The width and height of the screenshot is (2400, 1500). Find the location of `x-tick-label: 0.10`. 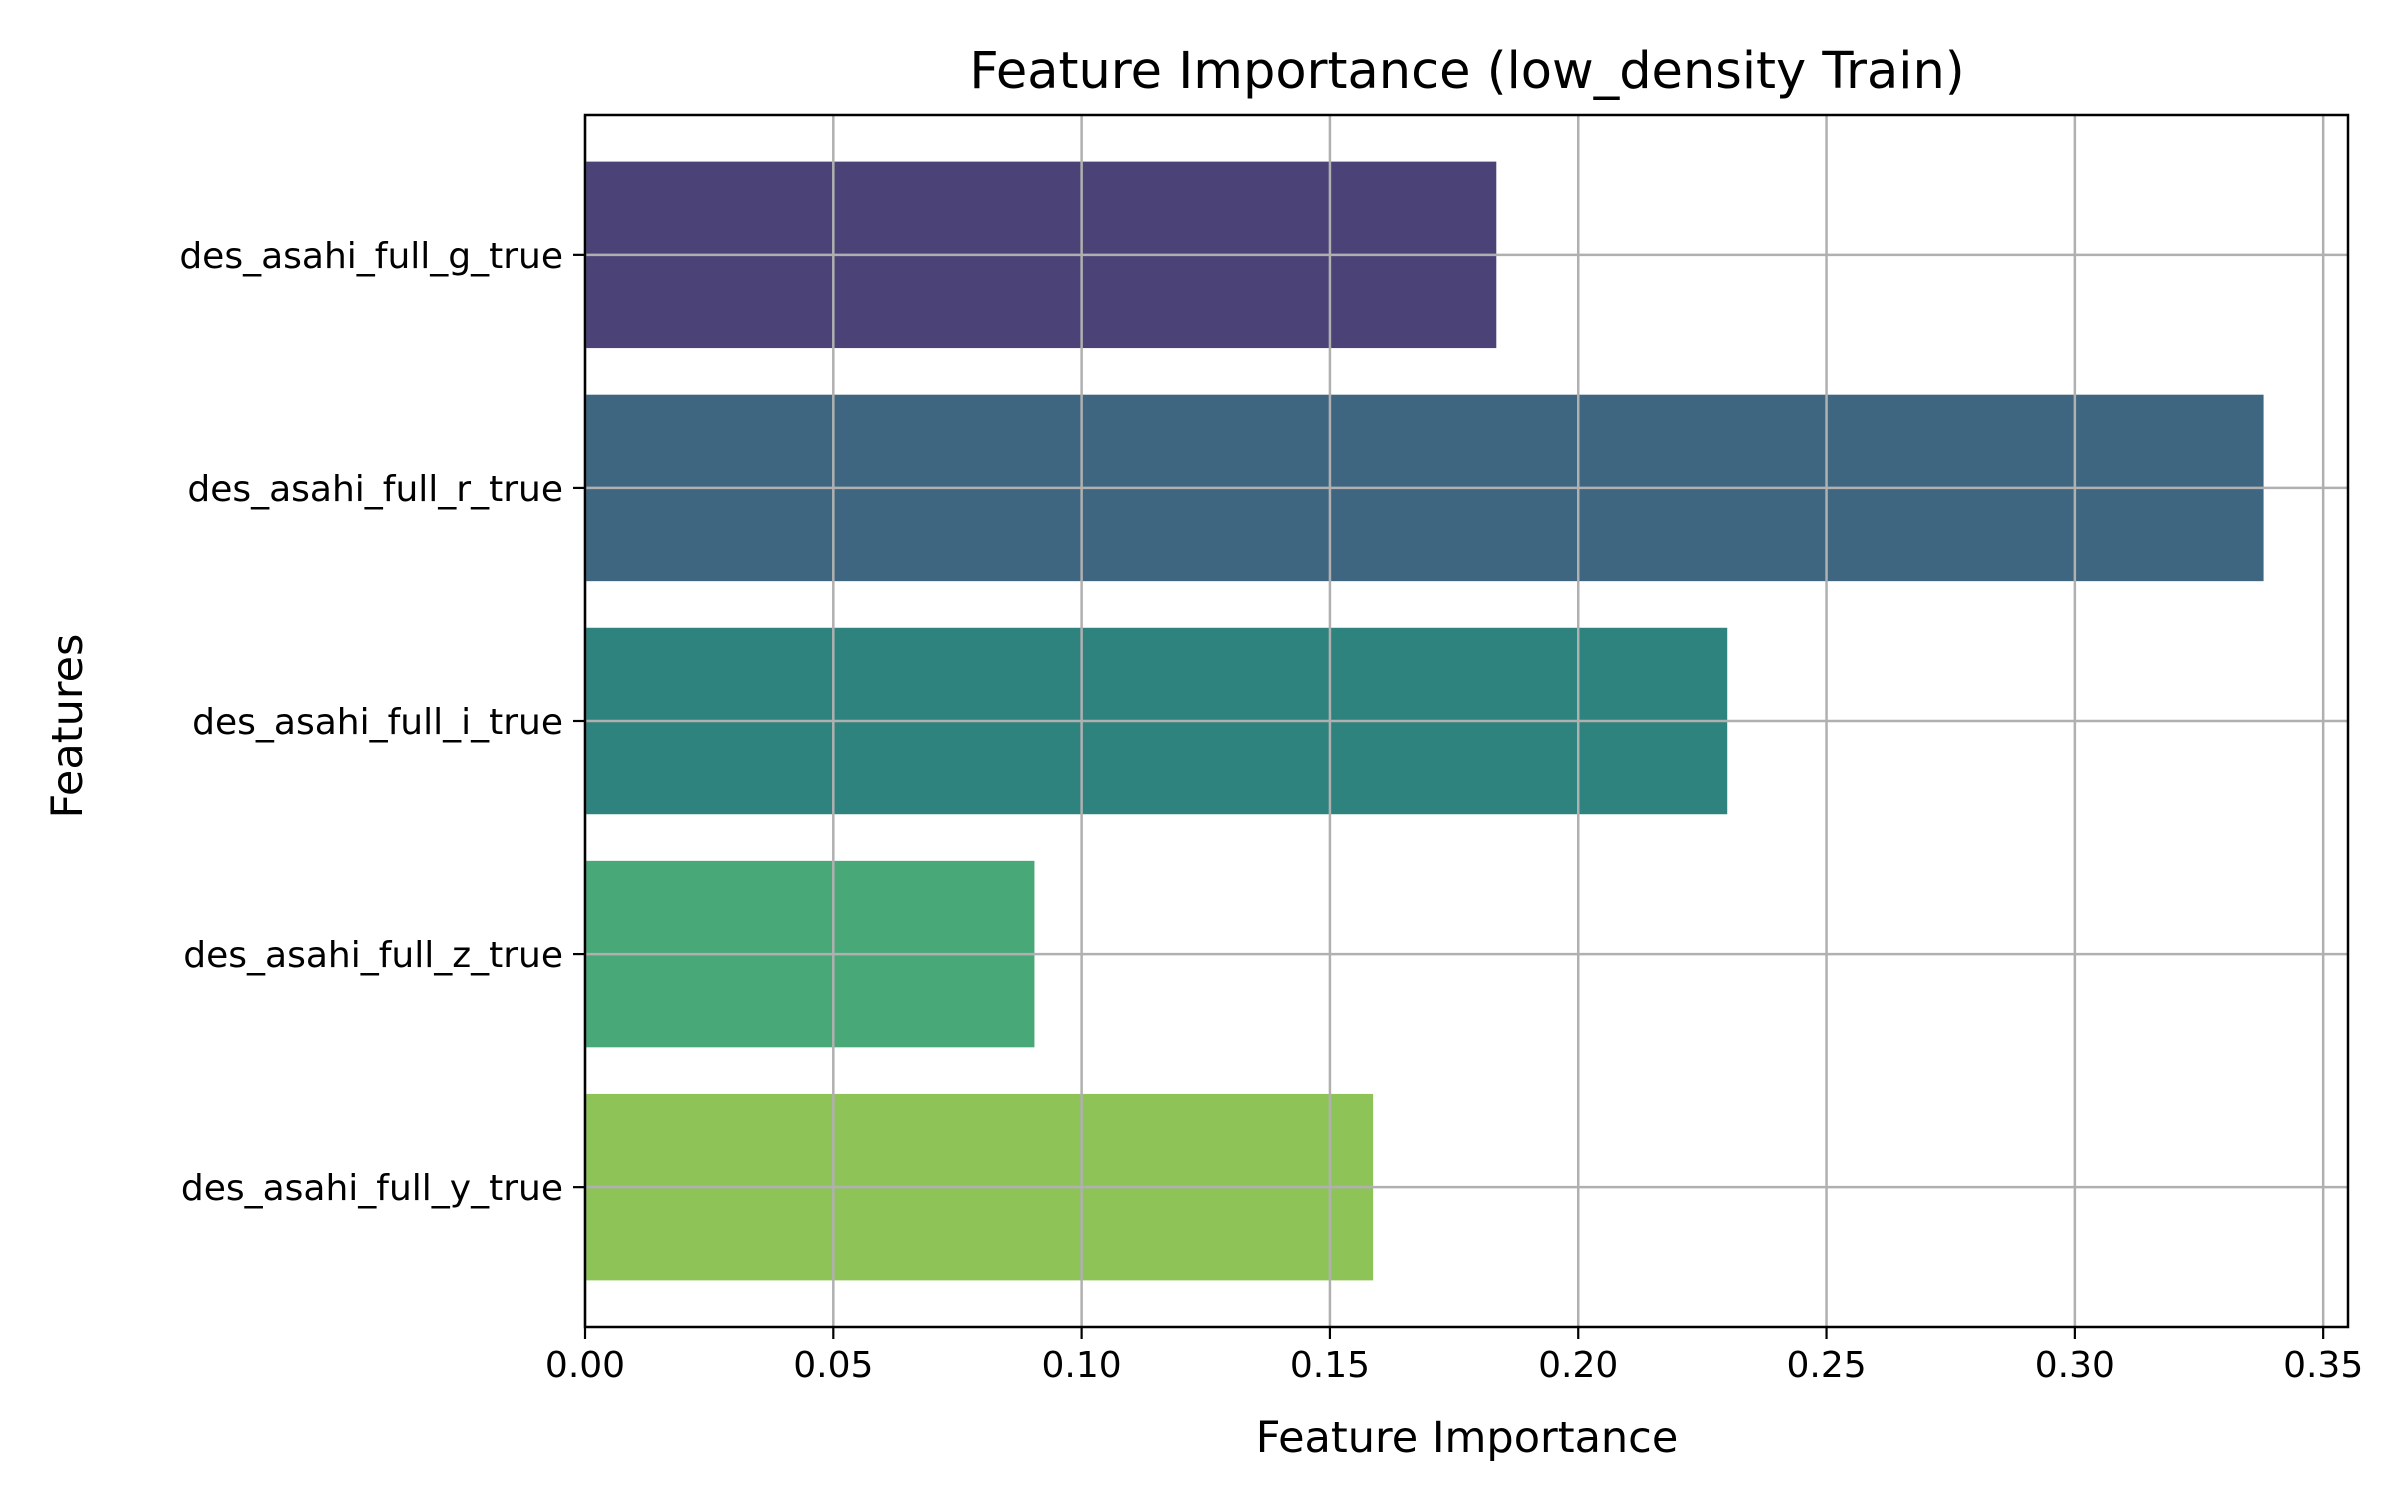

x-tick-label: 0.10 is located at coordinates (1082, 1365).